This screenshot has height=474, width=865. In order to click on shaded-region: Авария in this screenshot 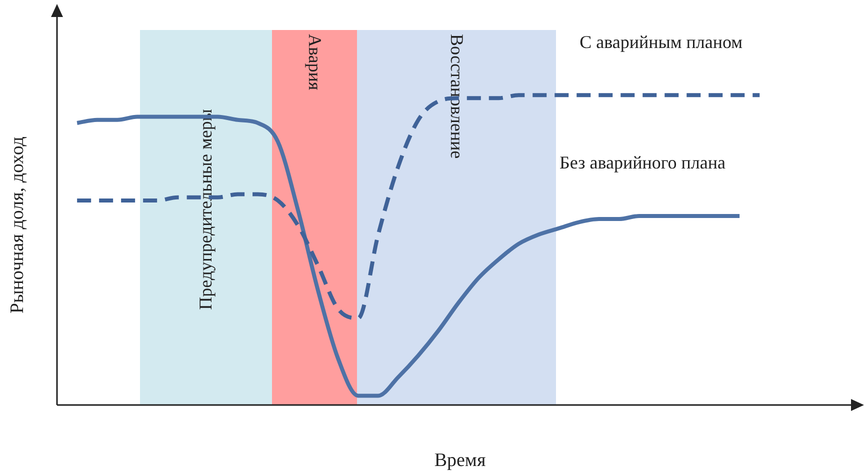, I will do `click(314, 217)`.